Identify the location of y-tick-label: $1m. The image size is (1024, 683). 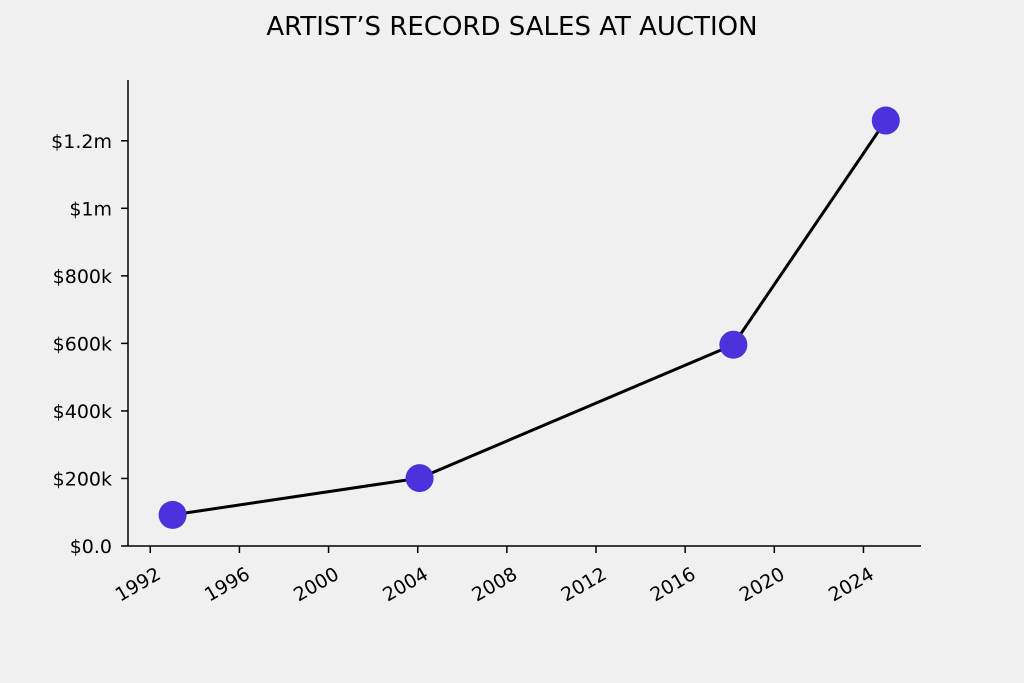
(90, 209).